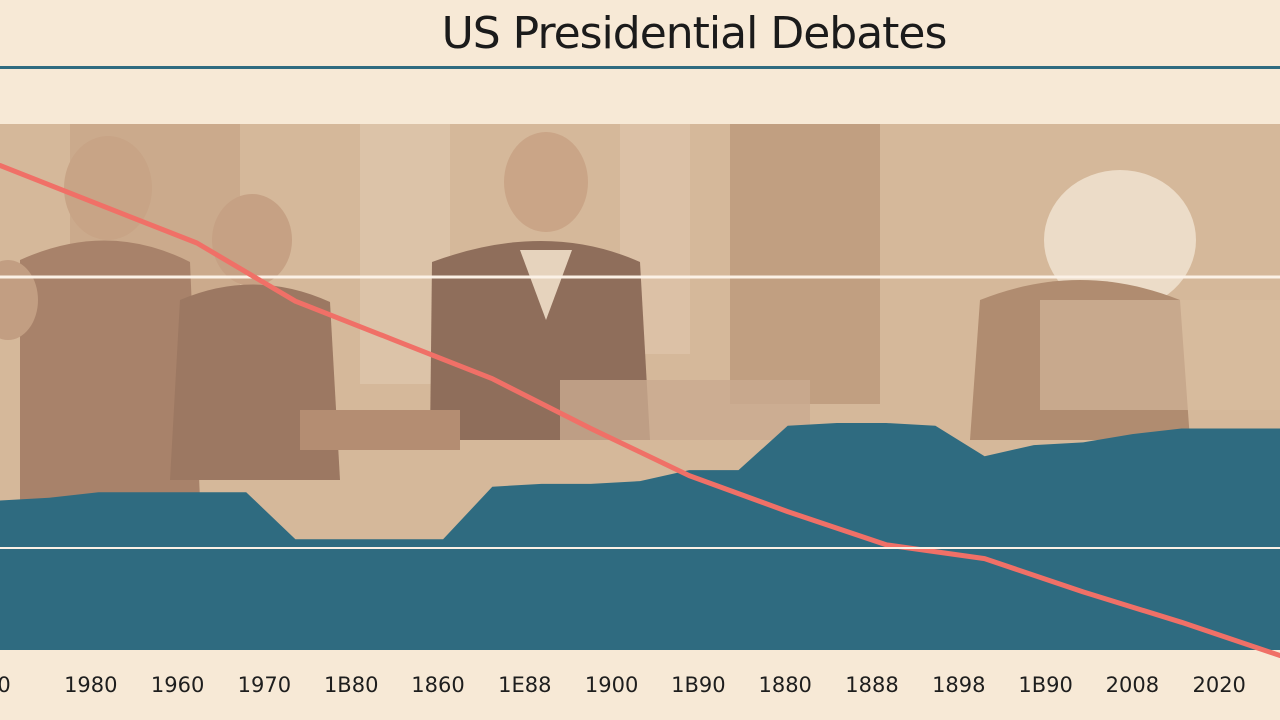  Describe the element at coordinates (640, 67) in the screenshot. I see `title-underline` at that location.